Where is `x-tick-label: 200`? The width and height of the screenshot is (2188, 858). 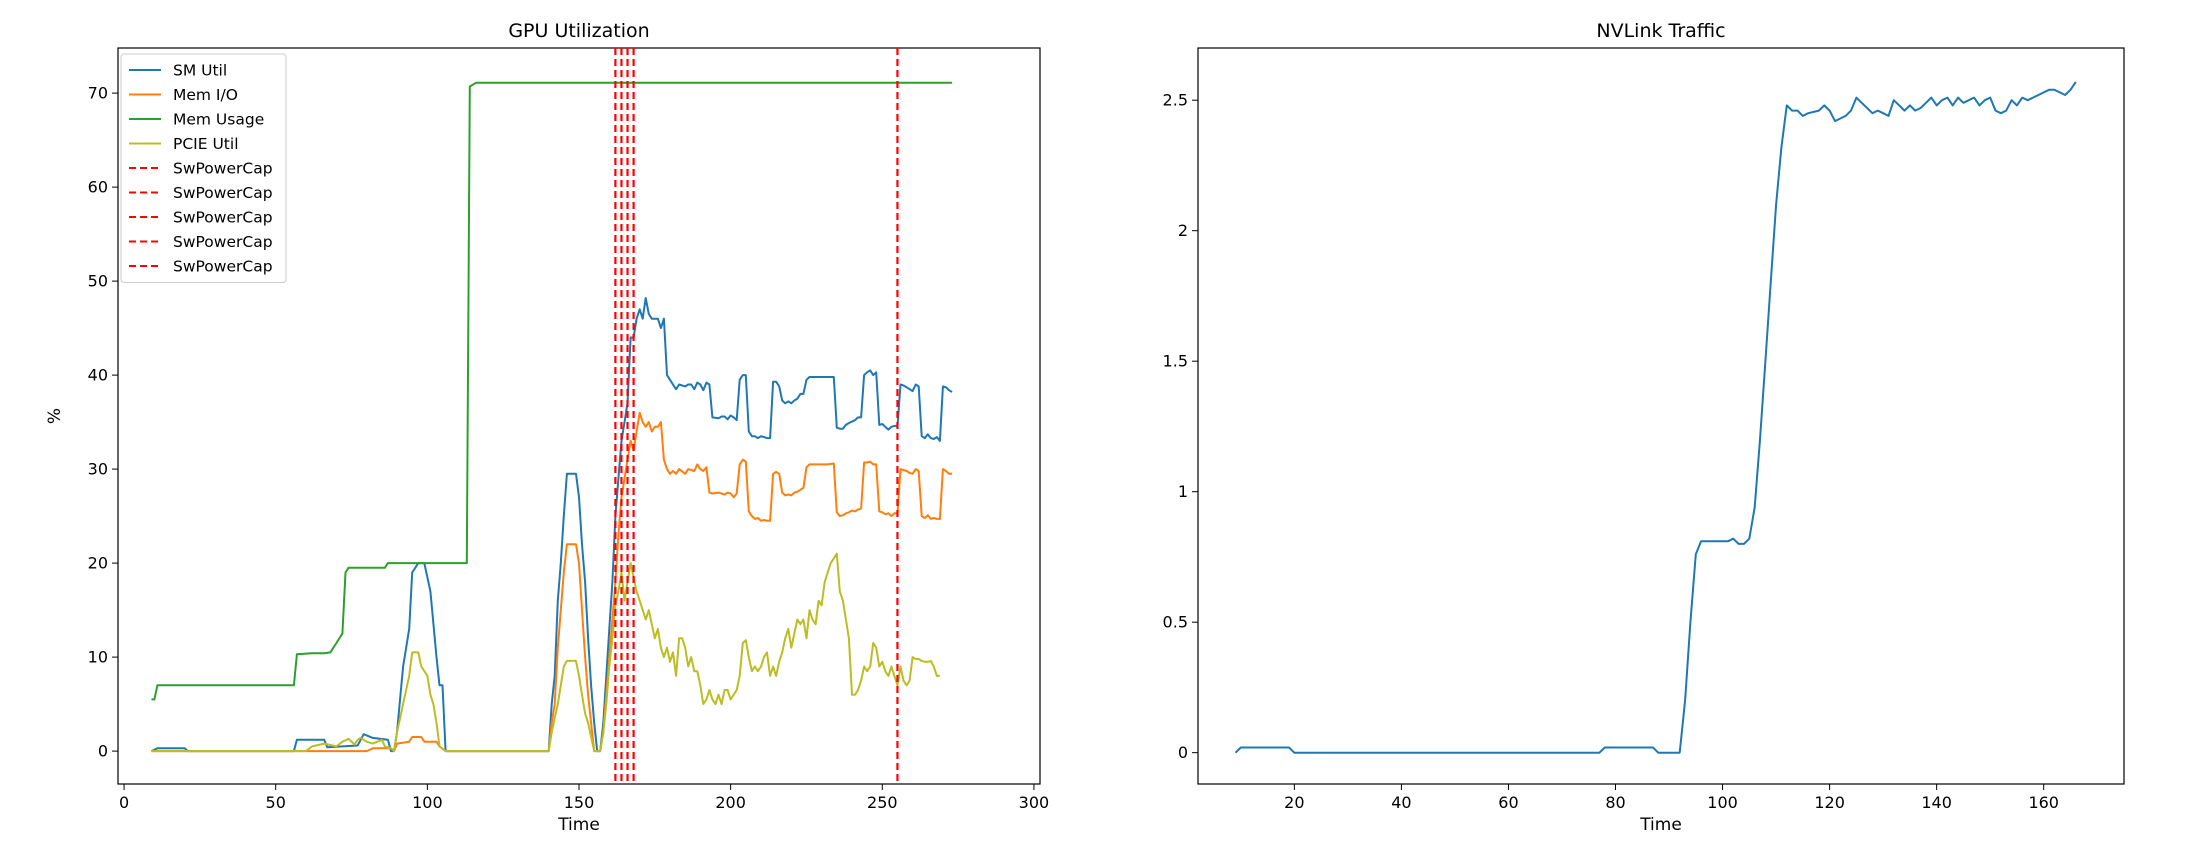 x-tick-label: 200 is located at coordinates (730, 802).